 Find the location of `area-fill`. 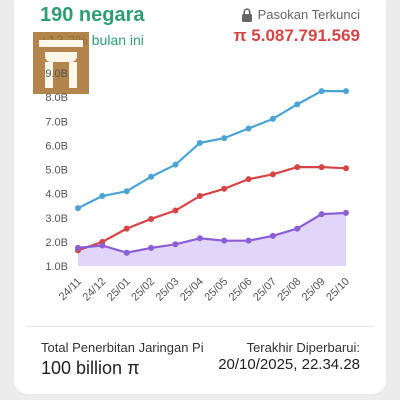

area-fill is located at coordinates (212, 239).